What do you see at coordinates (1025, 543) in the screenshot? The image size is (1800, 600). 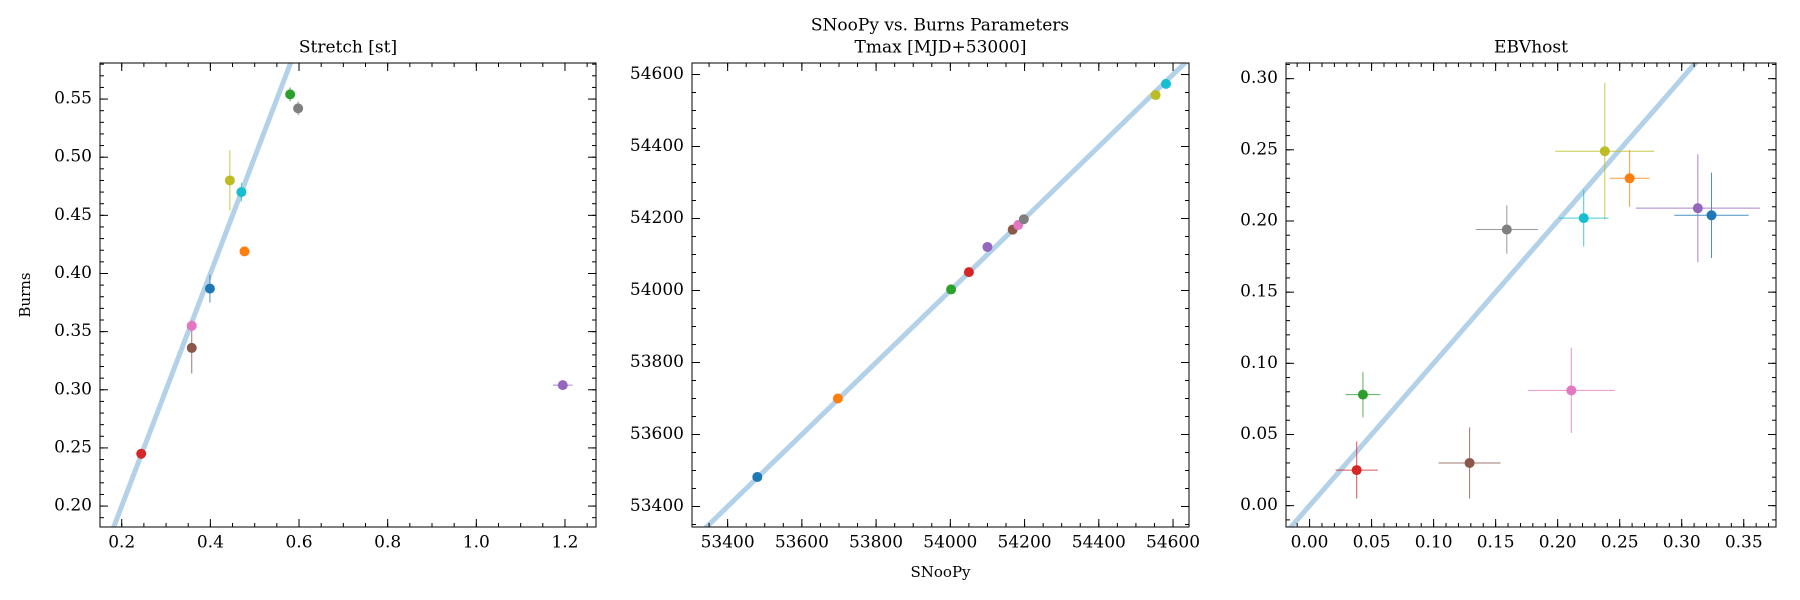 I see `x-tick-label: 54200` at bounding box center [1025, 543].